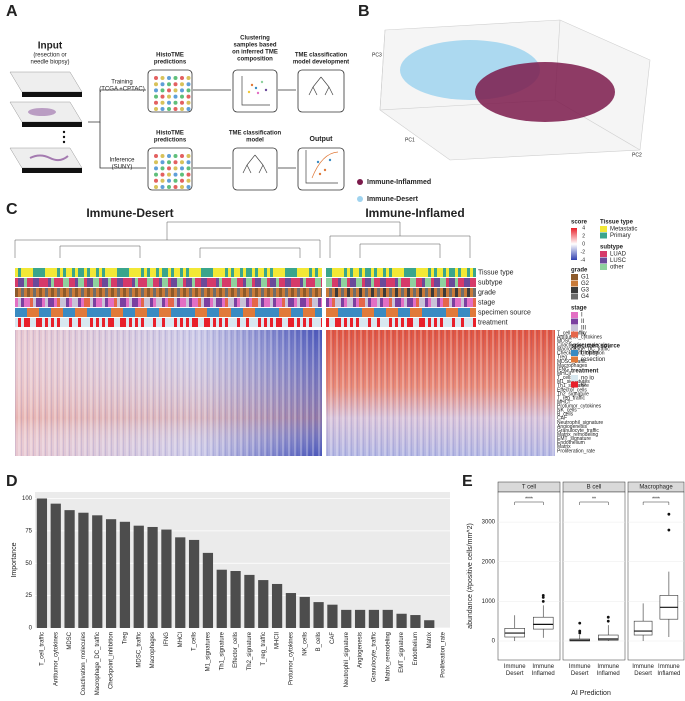 The height and width of the screenshot is (701, 685). What do you see at coordinates (583, 346) in the screenshot?
I see `row-label: Coactivation_molecules` at bounding box center [583, 346].